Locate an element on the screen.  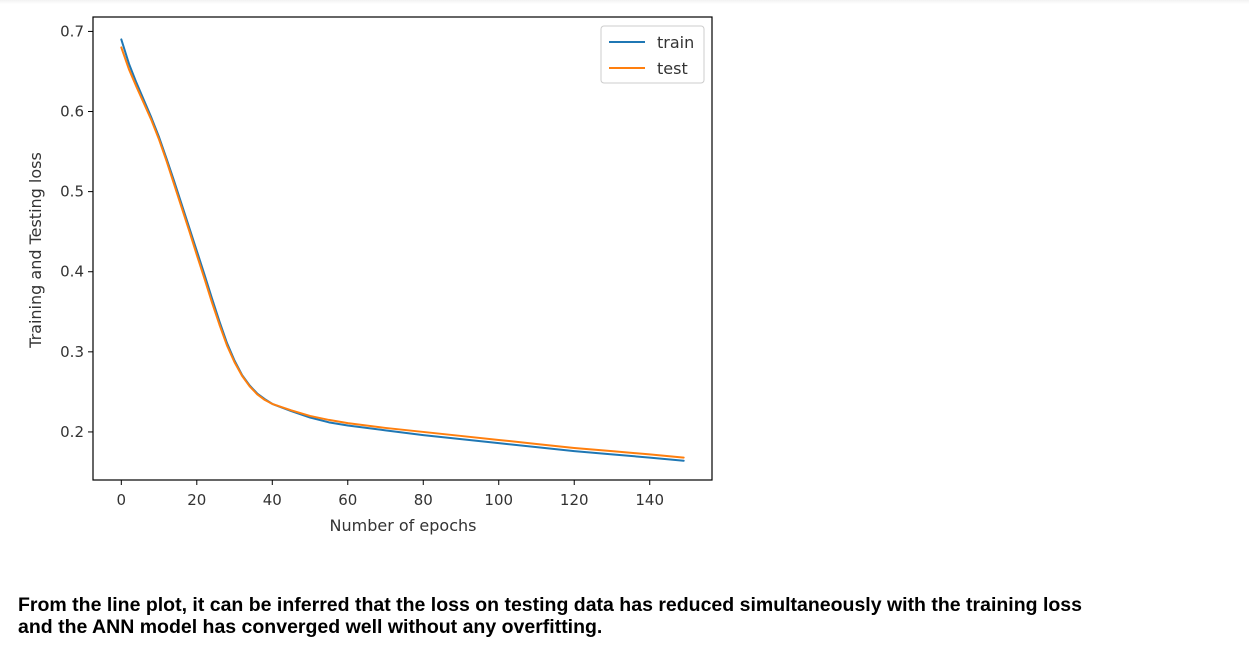
y-tick-label: 0.4 is located at coordinates (72, 272).